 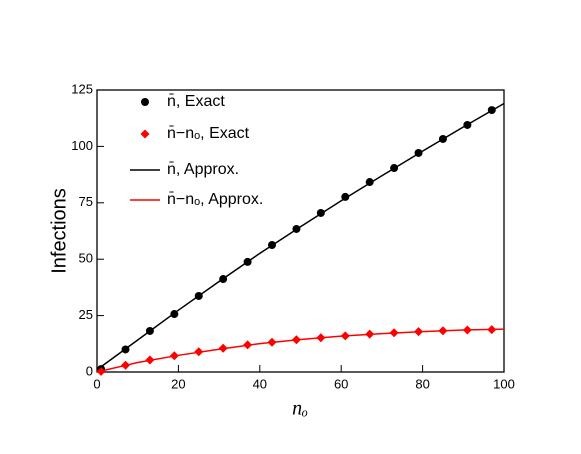 What do you see at coordinates (82, 88) in the screenshot?
I see `y-tick-label: 125` at bounding box center [82, 88].